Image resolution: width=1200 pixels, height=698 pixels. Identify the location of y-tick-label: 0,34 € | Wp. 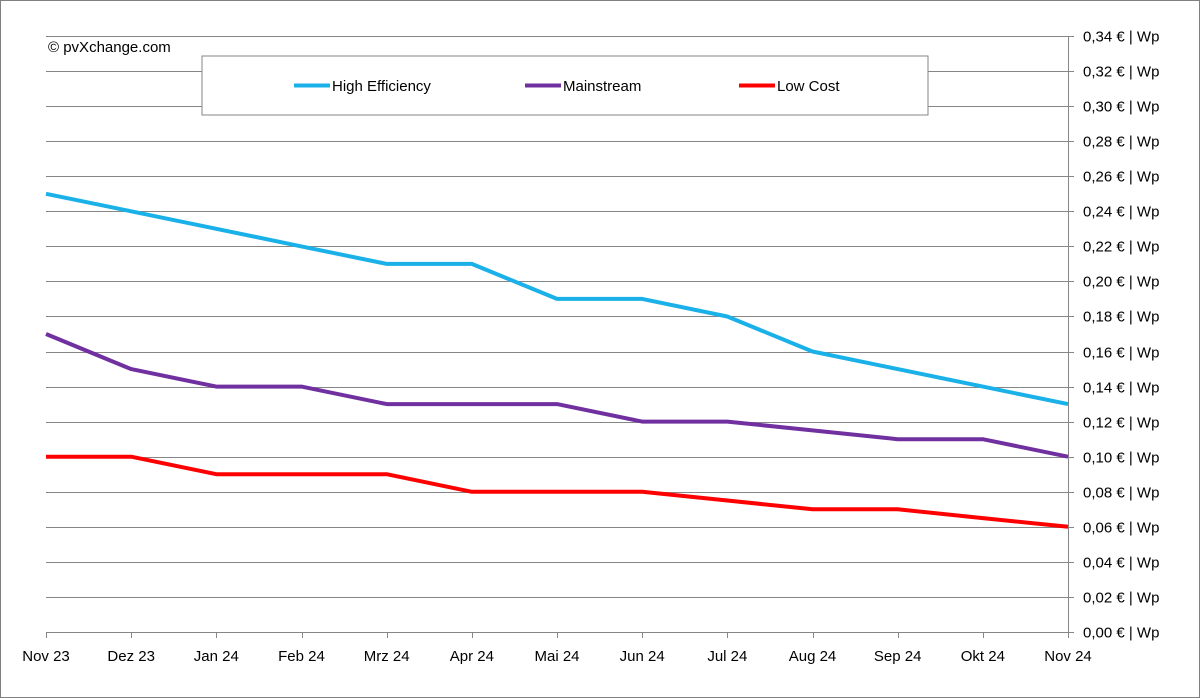
(1121, 37).